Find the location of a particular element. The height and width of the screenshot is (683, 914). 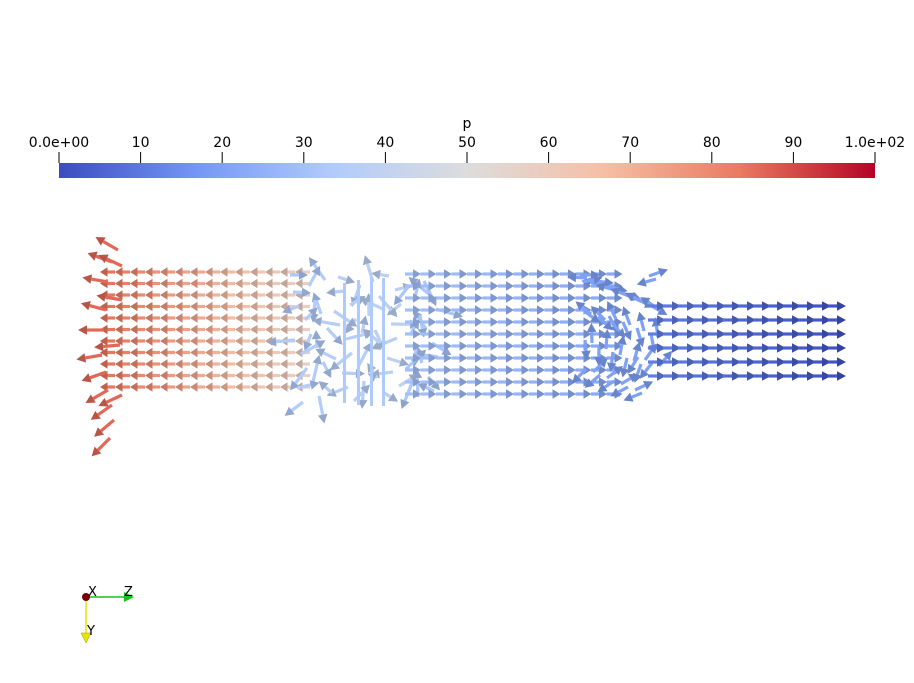

x-axis-label: X is located at coordinates (92, 592).